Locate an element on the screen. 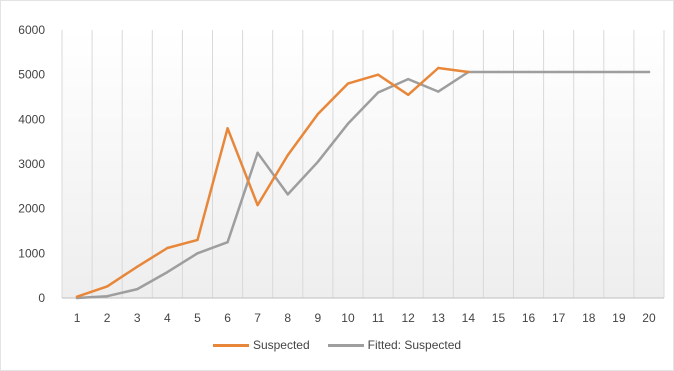  x-tick-label: 17 is located at coordinates (559, 318).